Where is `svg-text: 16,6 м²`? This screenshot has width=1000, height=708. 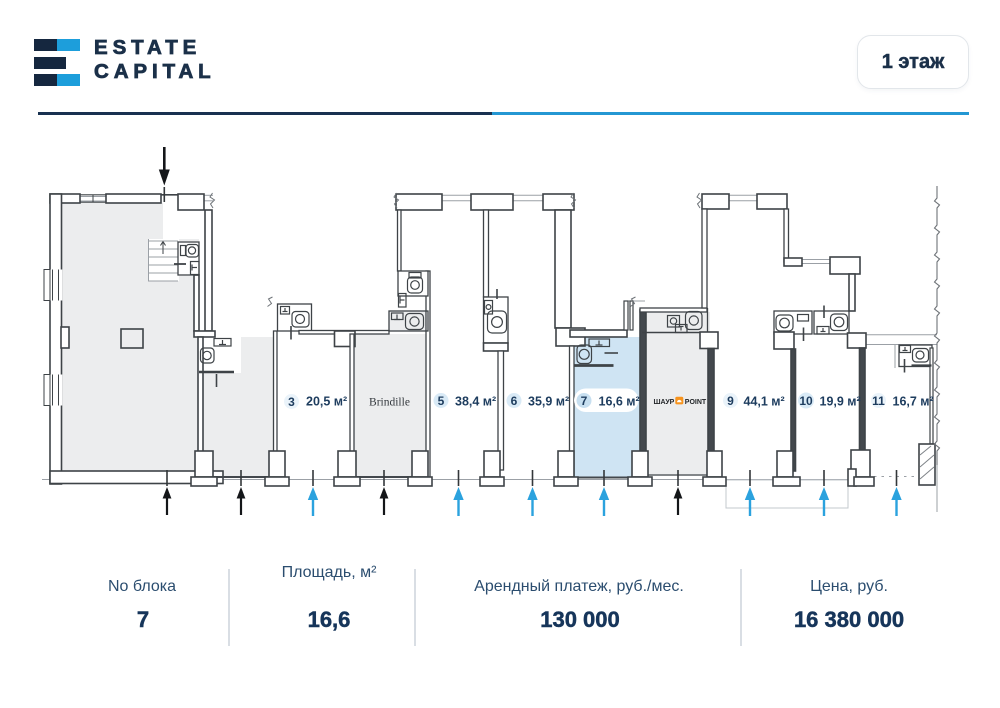 svg-text: 16,6 м² is located at coordinates (619, 402).